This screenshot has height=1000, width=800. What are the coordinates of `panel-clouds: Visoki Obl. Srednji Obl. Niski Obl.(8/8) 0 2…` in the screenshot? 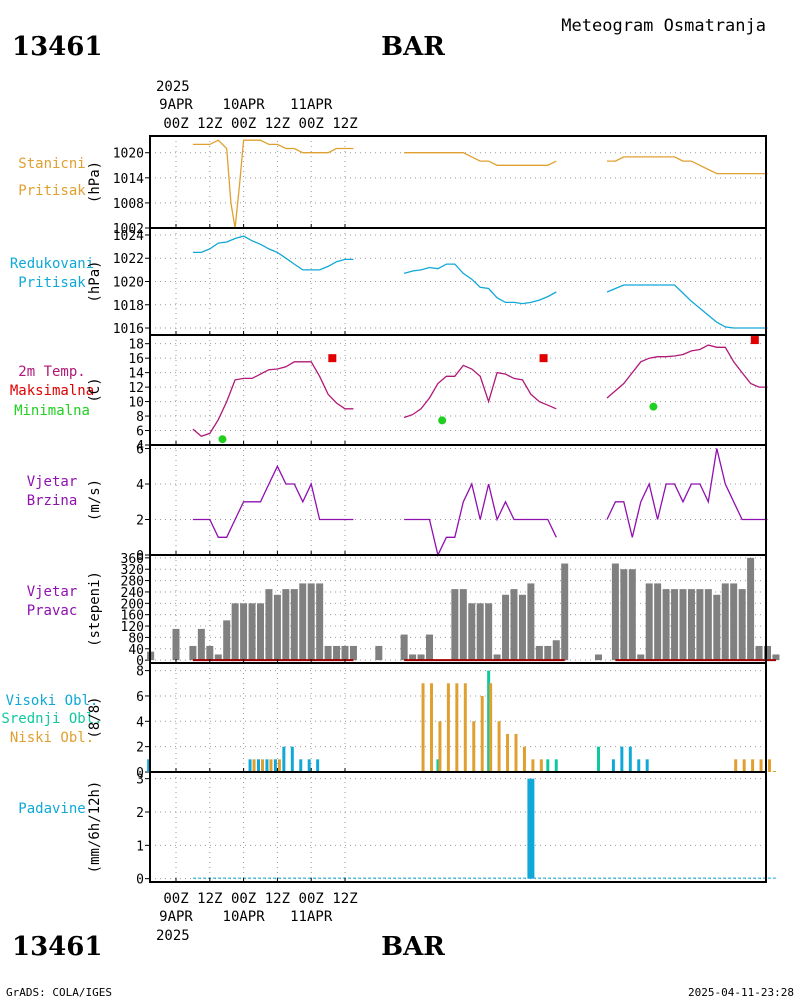 It's located at (388, 721).